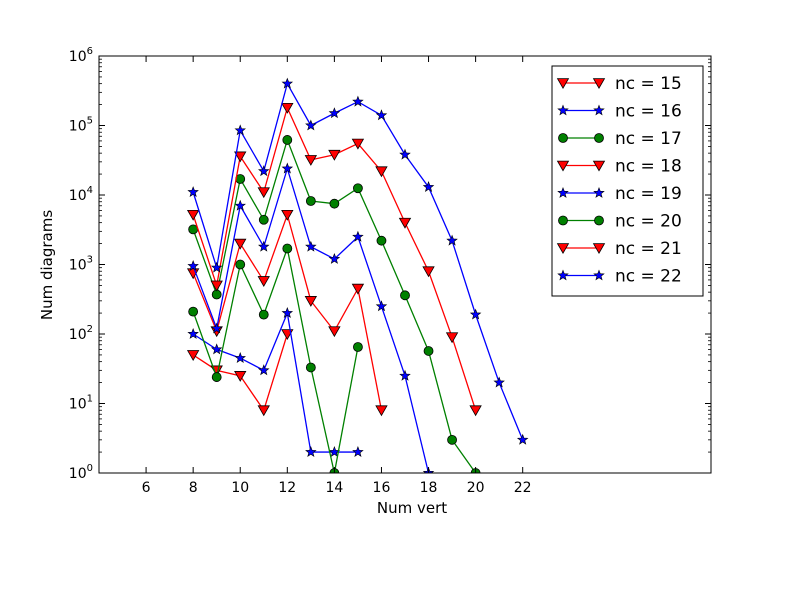 The width and height of the screenshot is (789, 592). What do you see at coordinates (81, 264) in the screenshot?
I see `y-tick-label: 10³` at bounding box center [81, 264].